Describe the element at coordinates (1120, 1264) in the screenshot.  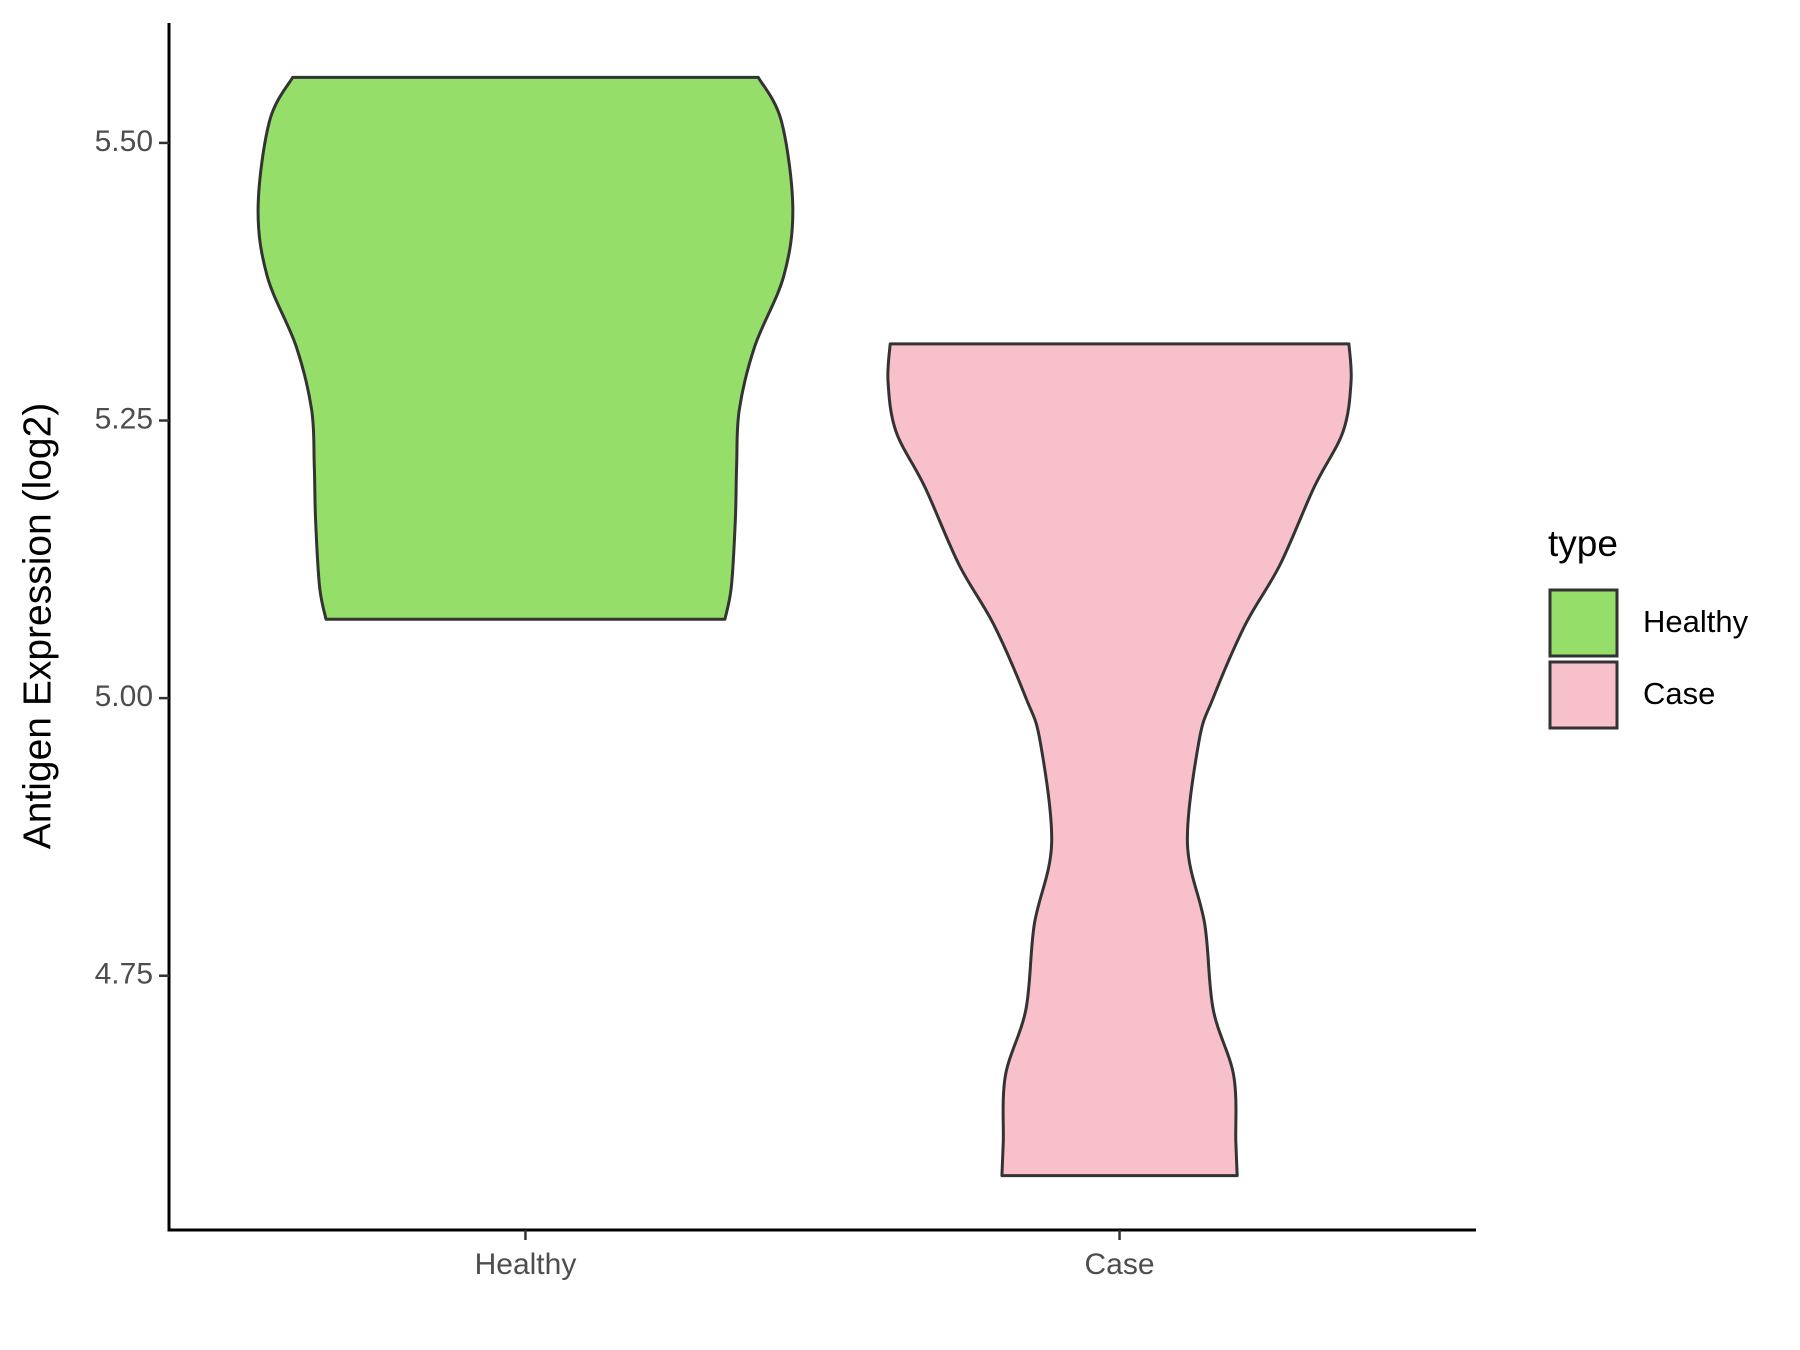
I see `x-tick-label: Case` at that location.